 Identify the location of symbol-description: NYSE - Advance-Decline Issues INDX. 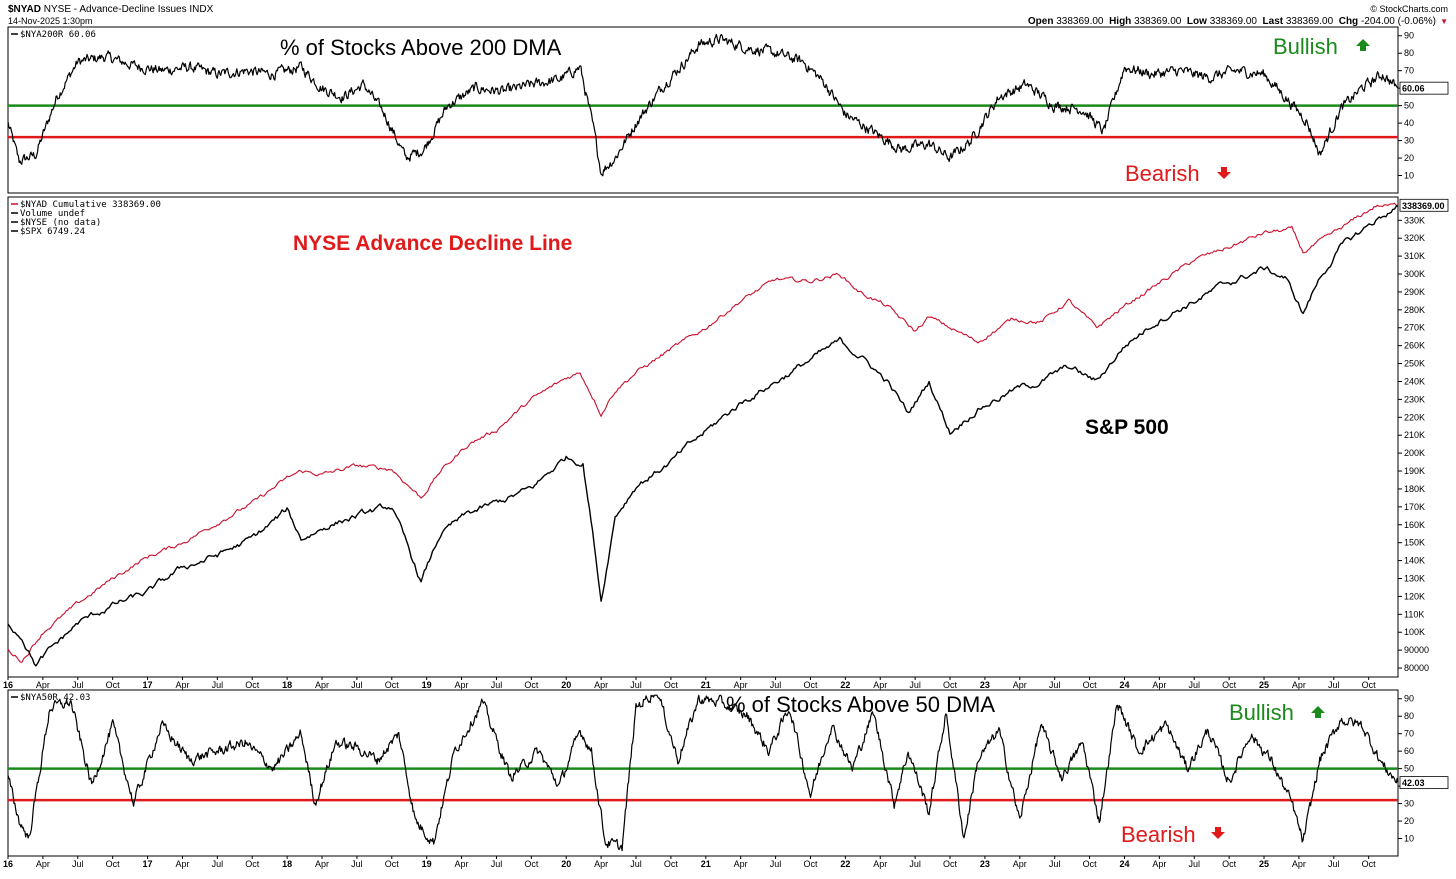
(128, 9).